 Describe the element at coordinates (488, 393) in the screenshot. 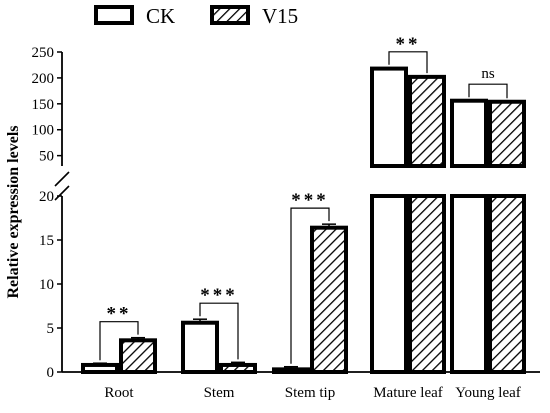

I see `x-tick-label: Young leaf` at that location.